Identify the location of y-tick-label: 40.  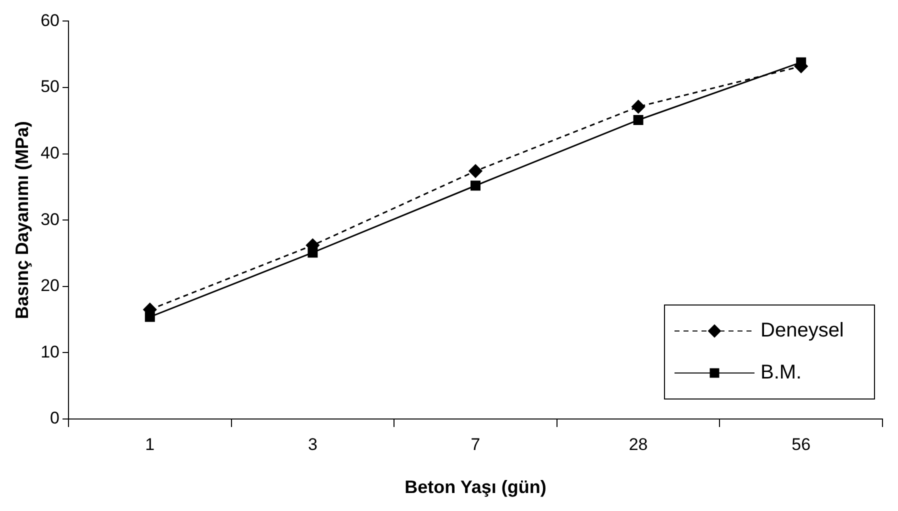
(50, 152).